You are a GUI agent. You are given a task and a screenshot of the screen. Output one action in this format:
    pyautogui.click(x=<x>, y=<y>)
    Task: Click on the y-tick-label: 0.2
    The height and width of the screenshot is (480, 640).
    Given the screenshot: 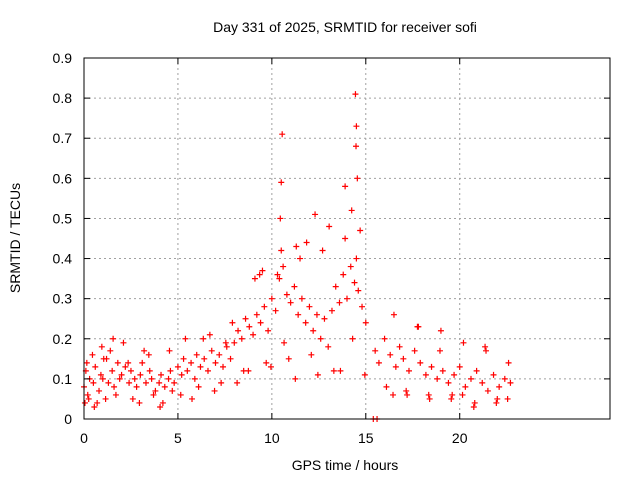 What is the action you would take?
    pyautogui.click(x=63, y=339)
    